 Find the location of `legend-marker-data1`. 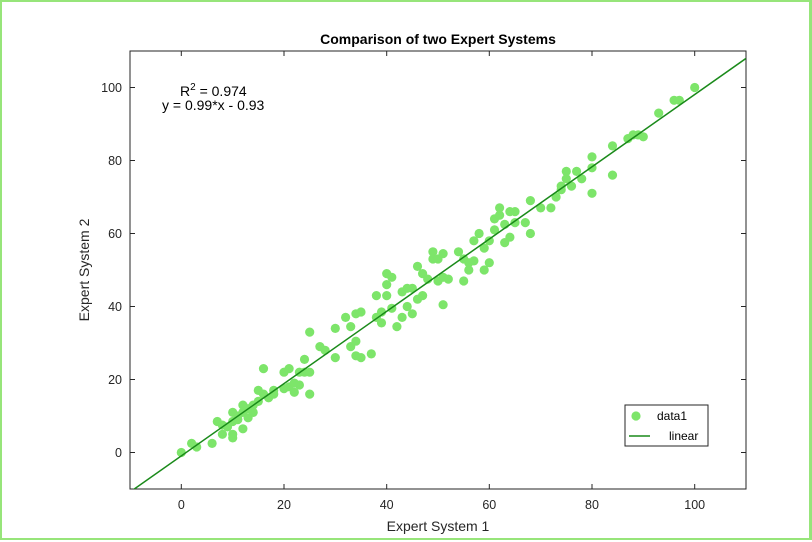

legend-marker-data1 is located at coordinates (636, 416).